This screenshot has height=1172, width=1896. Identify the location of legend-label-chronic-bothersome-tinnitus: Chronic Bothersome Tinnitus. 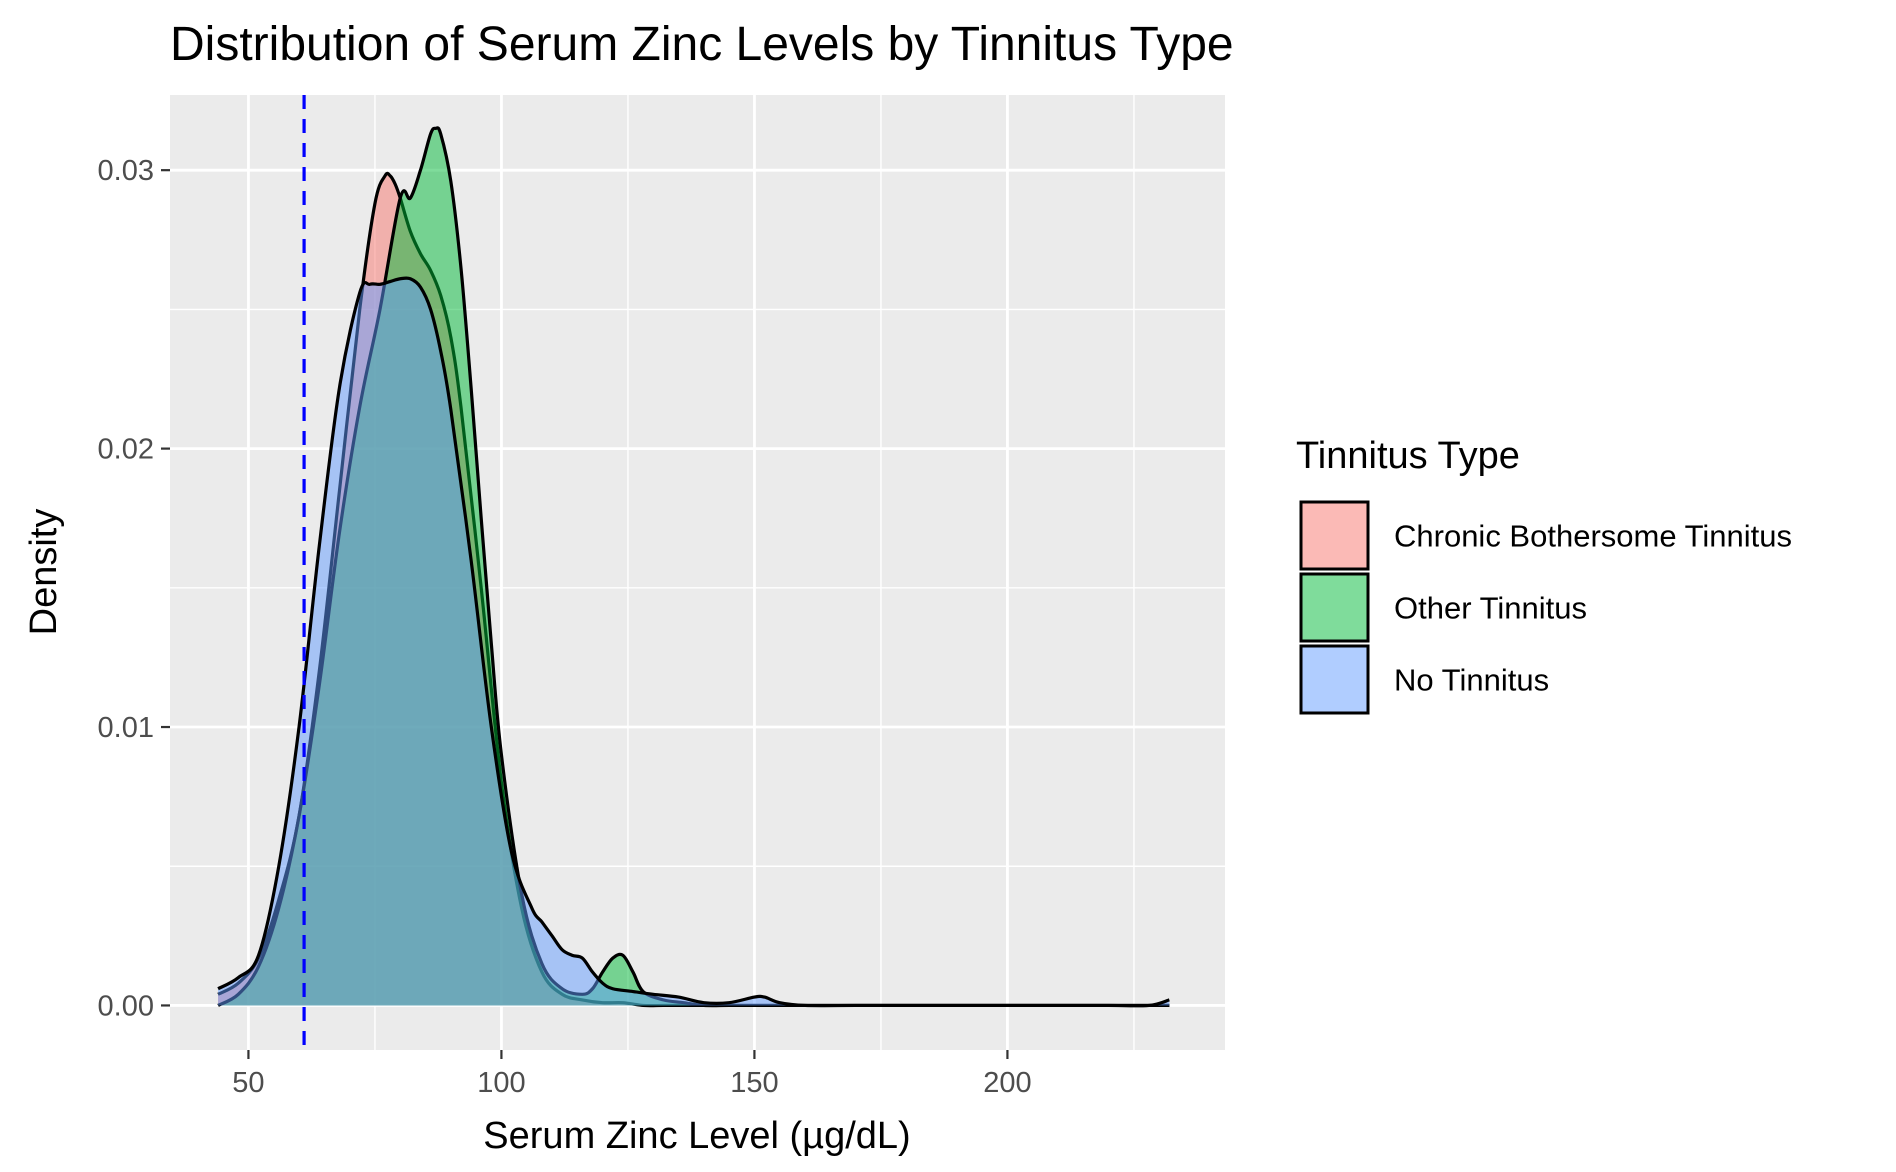
(1593, 536).